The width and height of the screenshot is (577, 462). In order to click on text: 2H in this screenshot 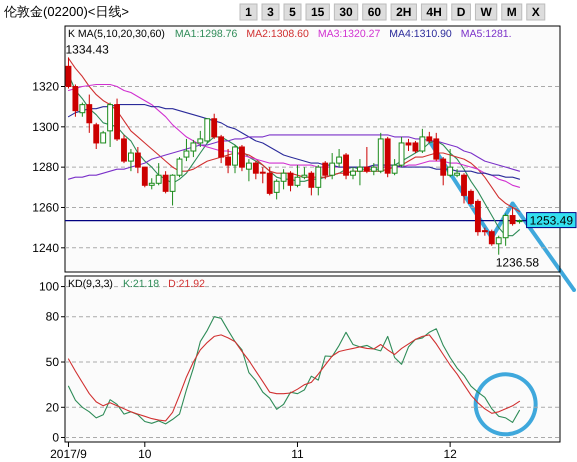, I will do `click(404, 12)`.